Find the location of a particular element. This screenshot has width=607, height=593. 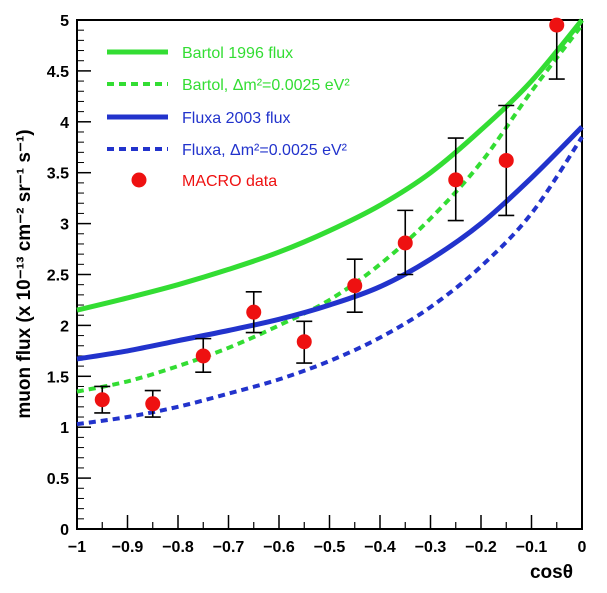

legend-label: MACRO data is located at coordinates (229, 181).